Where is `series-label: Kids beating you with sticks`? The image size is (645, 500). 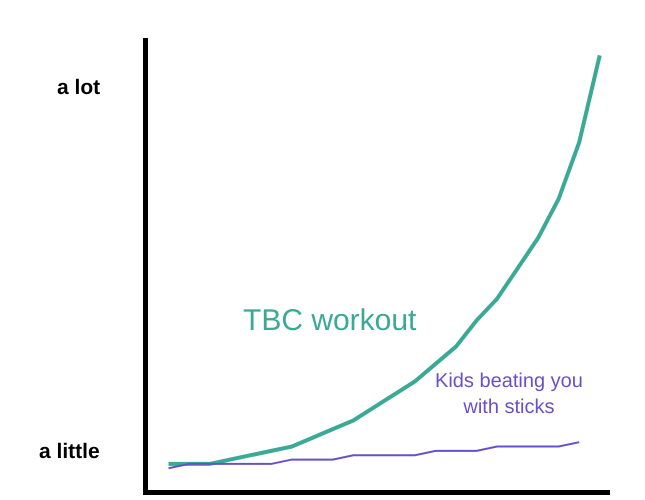 series-label: Kids beating you with sticks is located at coordinates (509, 394).